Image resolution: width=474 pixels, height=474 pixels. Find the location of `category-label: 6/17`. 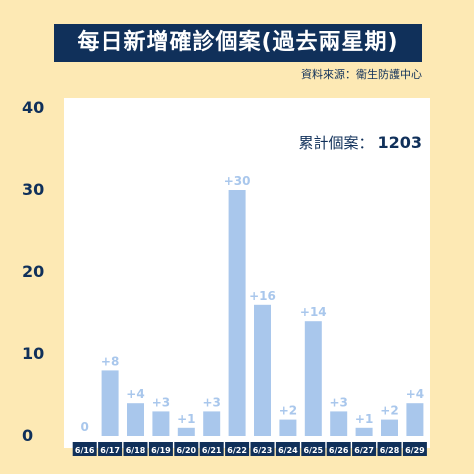

category-label: 6/17 is located at coordinates (110, 450).